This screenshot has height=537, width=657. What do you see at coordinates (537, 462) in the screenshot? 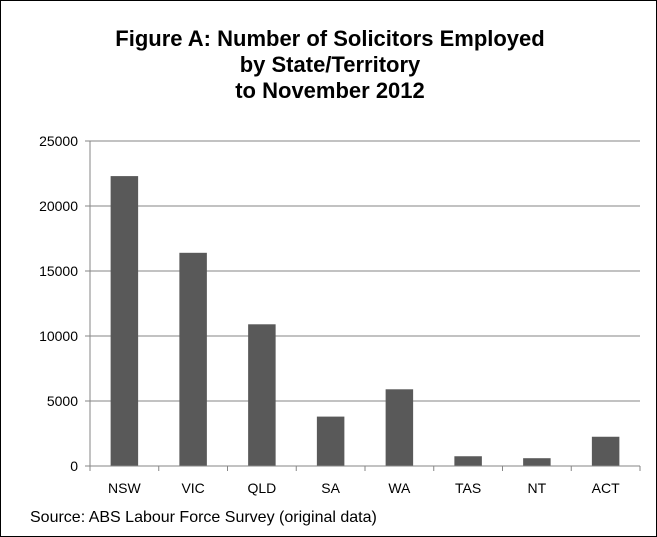
I see `bar-nt` at bounding box center [537, 462].